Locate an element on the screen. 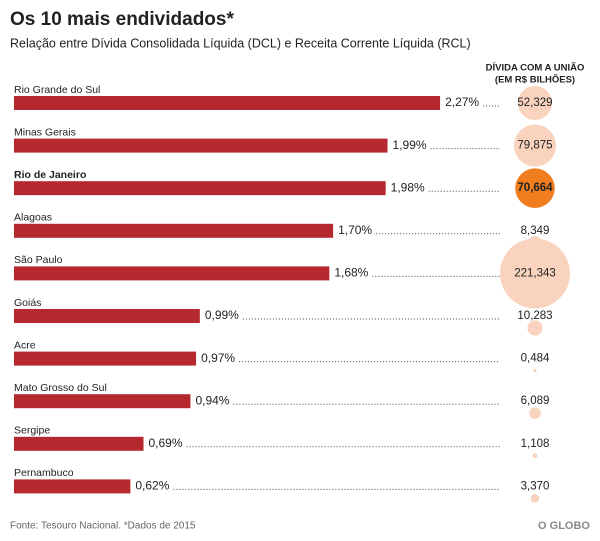 The width and height of the screenshot is (600, 541). bubble-label: 1,108 is located at coordinates (535, 444).